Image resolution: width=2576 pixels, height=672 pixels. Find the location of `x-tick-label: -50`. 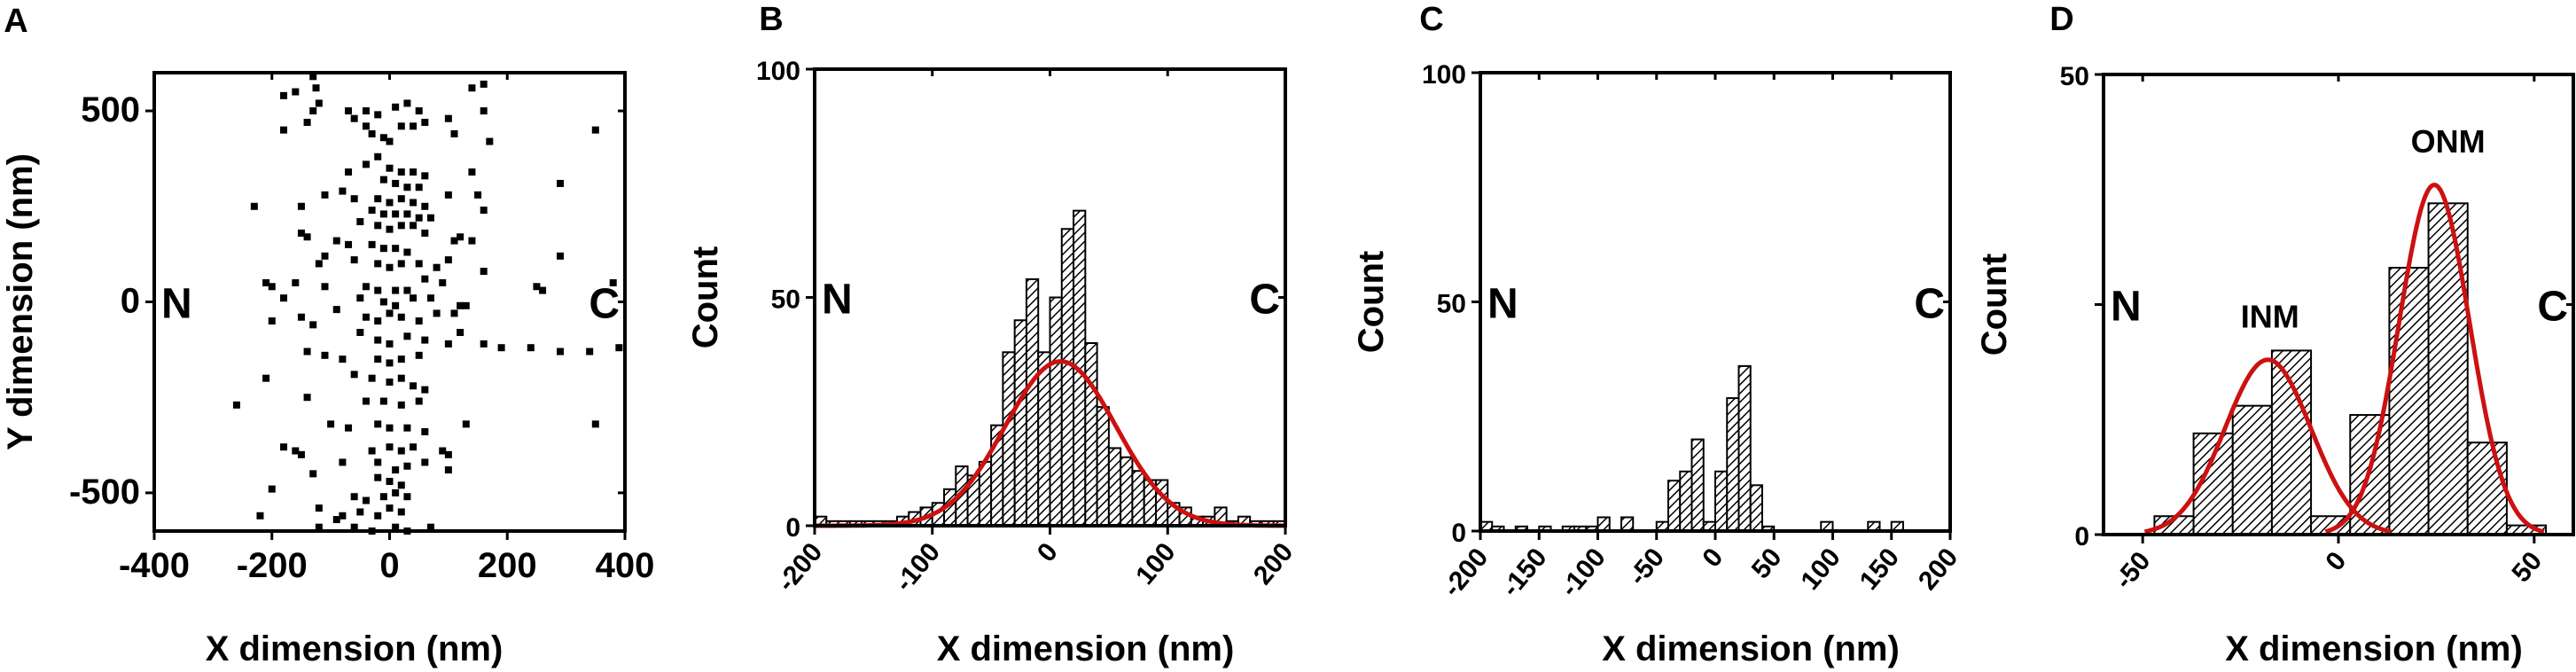

x-tick-label: -50 is located at coordinates (1646, 566).